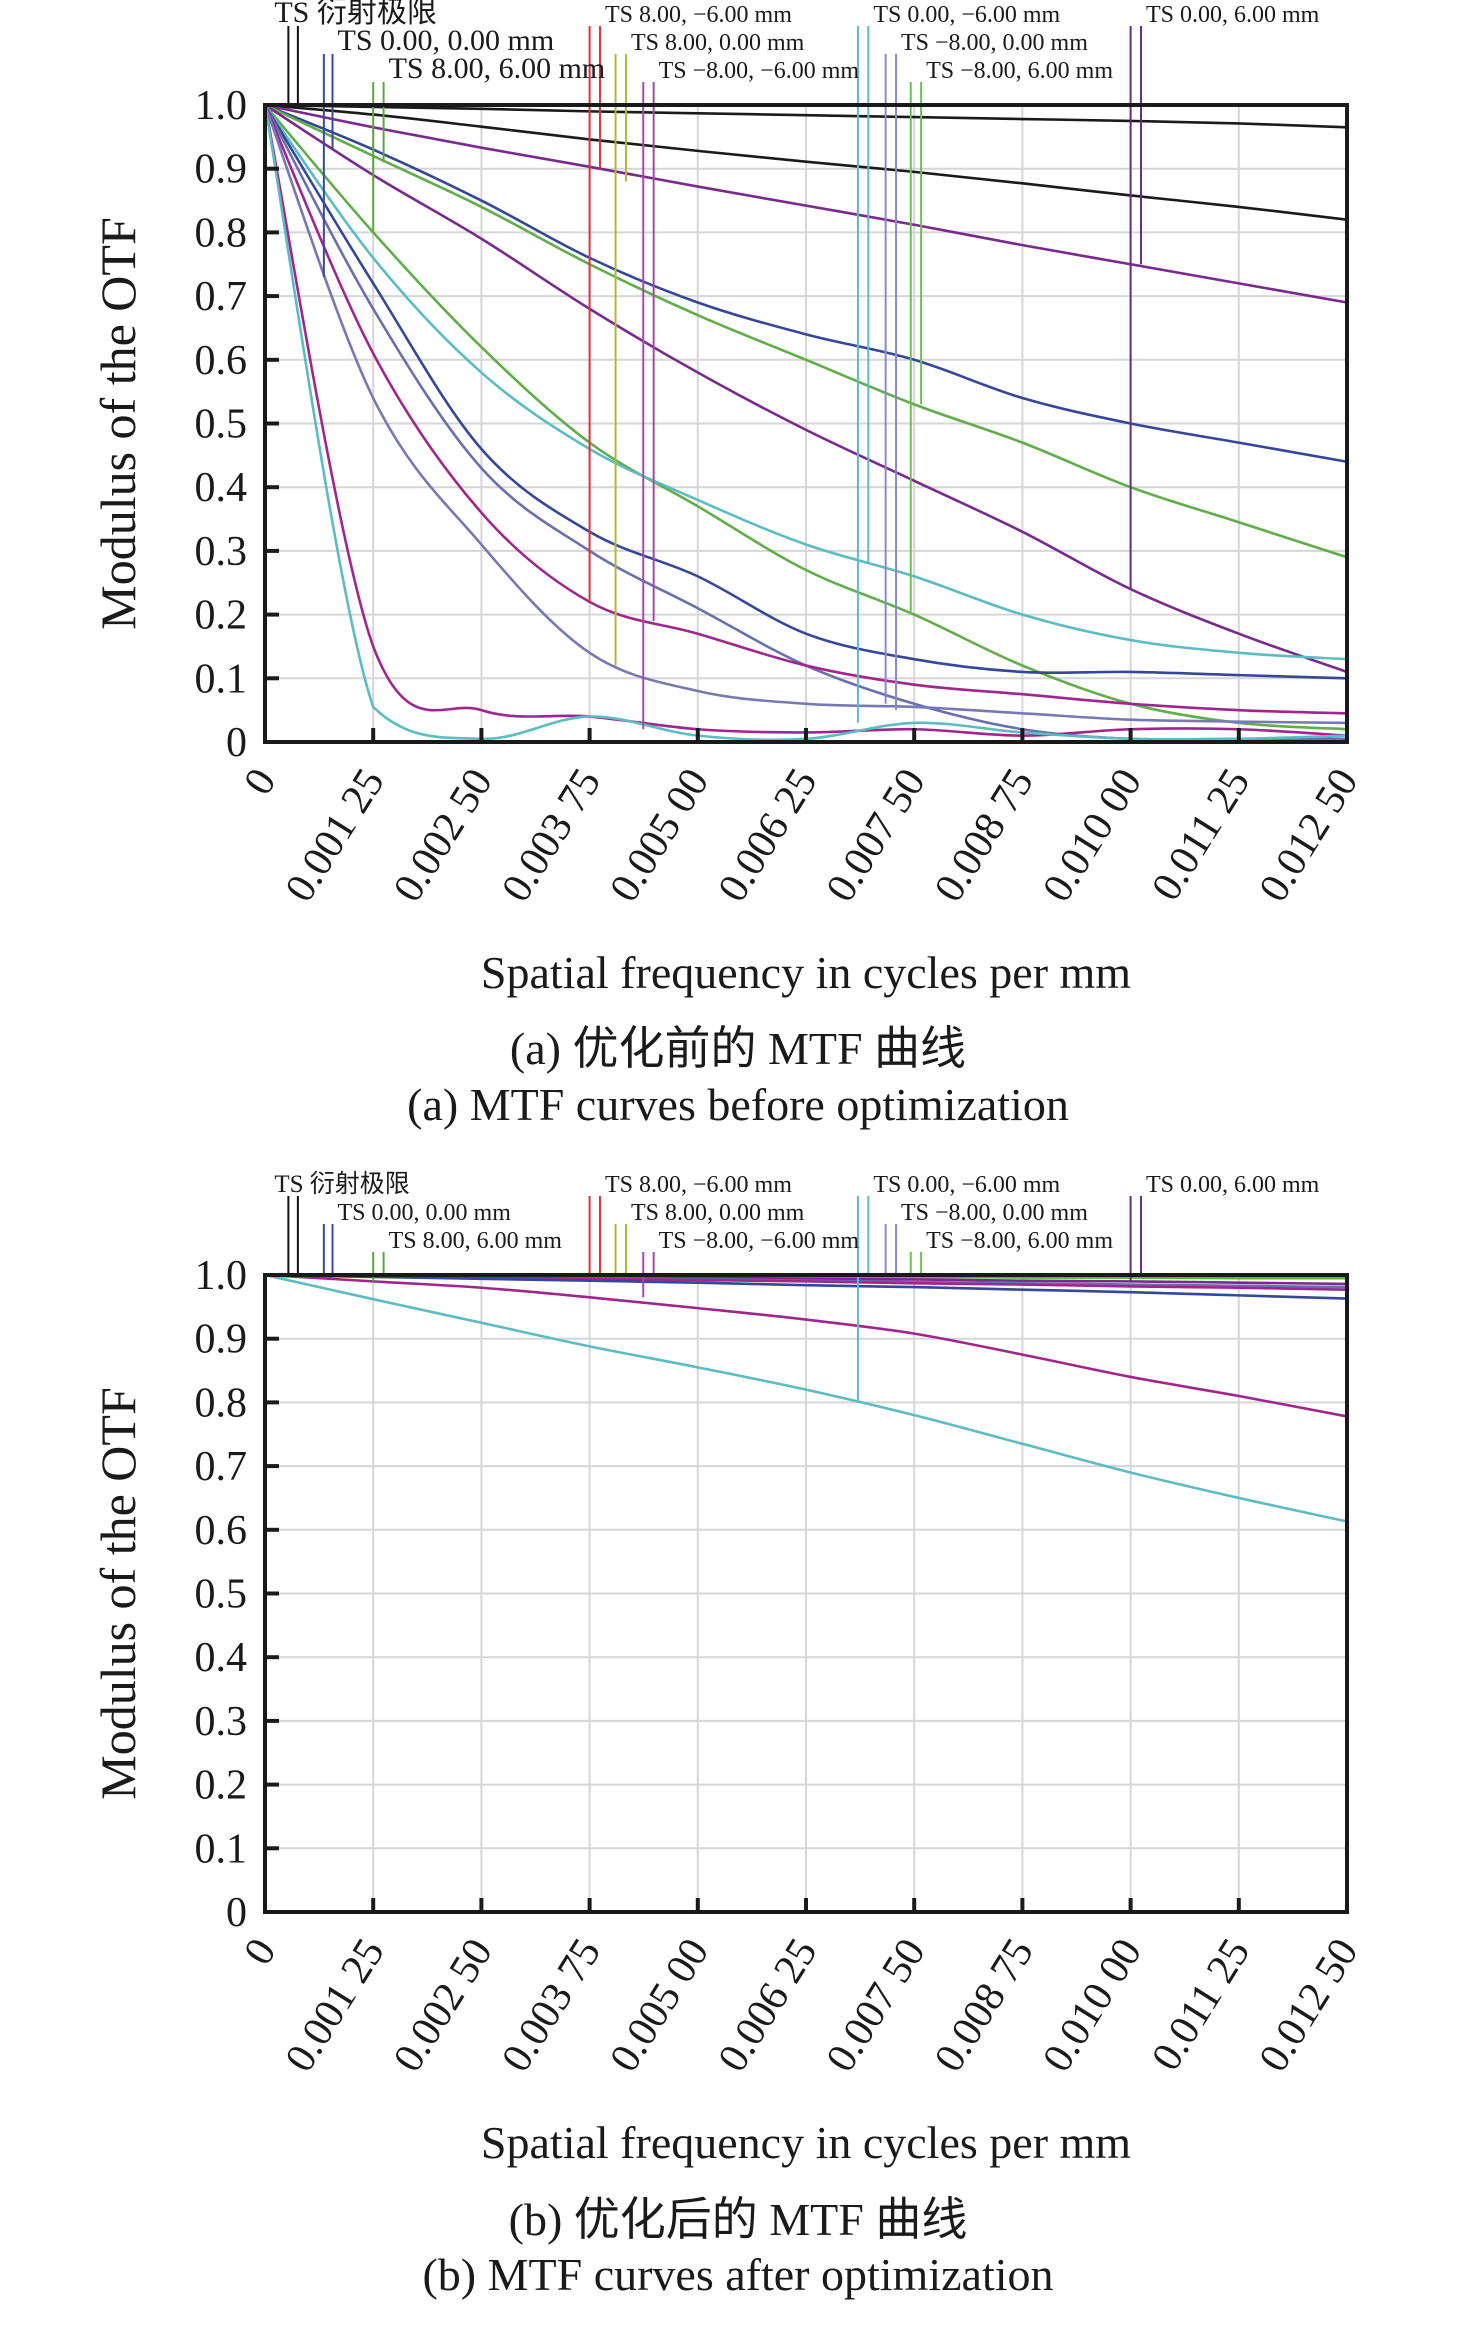  Describe the element at coordinates (738, 2219) in the screenshot. I see `caption-cn-after: (b) 优化后的 MTF 曲线` at that location.